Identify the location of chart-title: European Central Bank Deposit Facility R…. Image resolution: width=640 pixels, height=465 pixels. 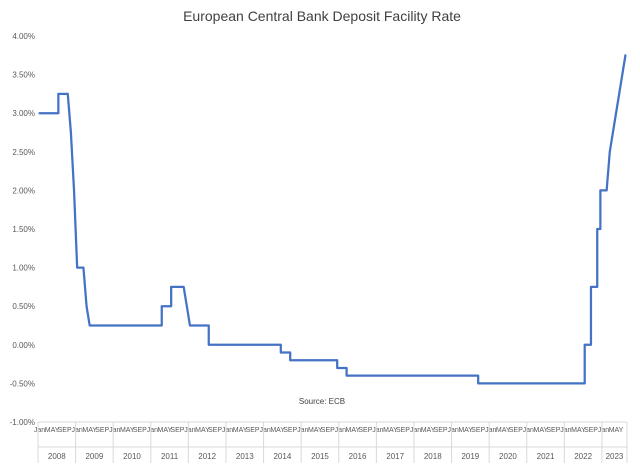
(322, 16).